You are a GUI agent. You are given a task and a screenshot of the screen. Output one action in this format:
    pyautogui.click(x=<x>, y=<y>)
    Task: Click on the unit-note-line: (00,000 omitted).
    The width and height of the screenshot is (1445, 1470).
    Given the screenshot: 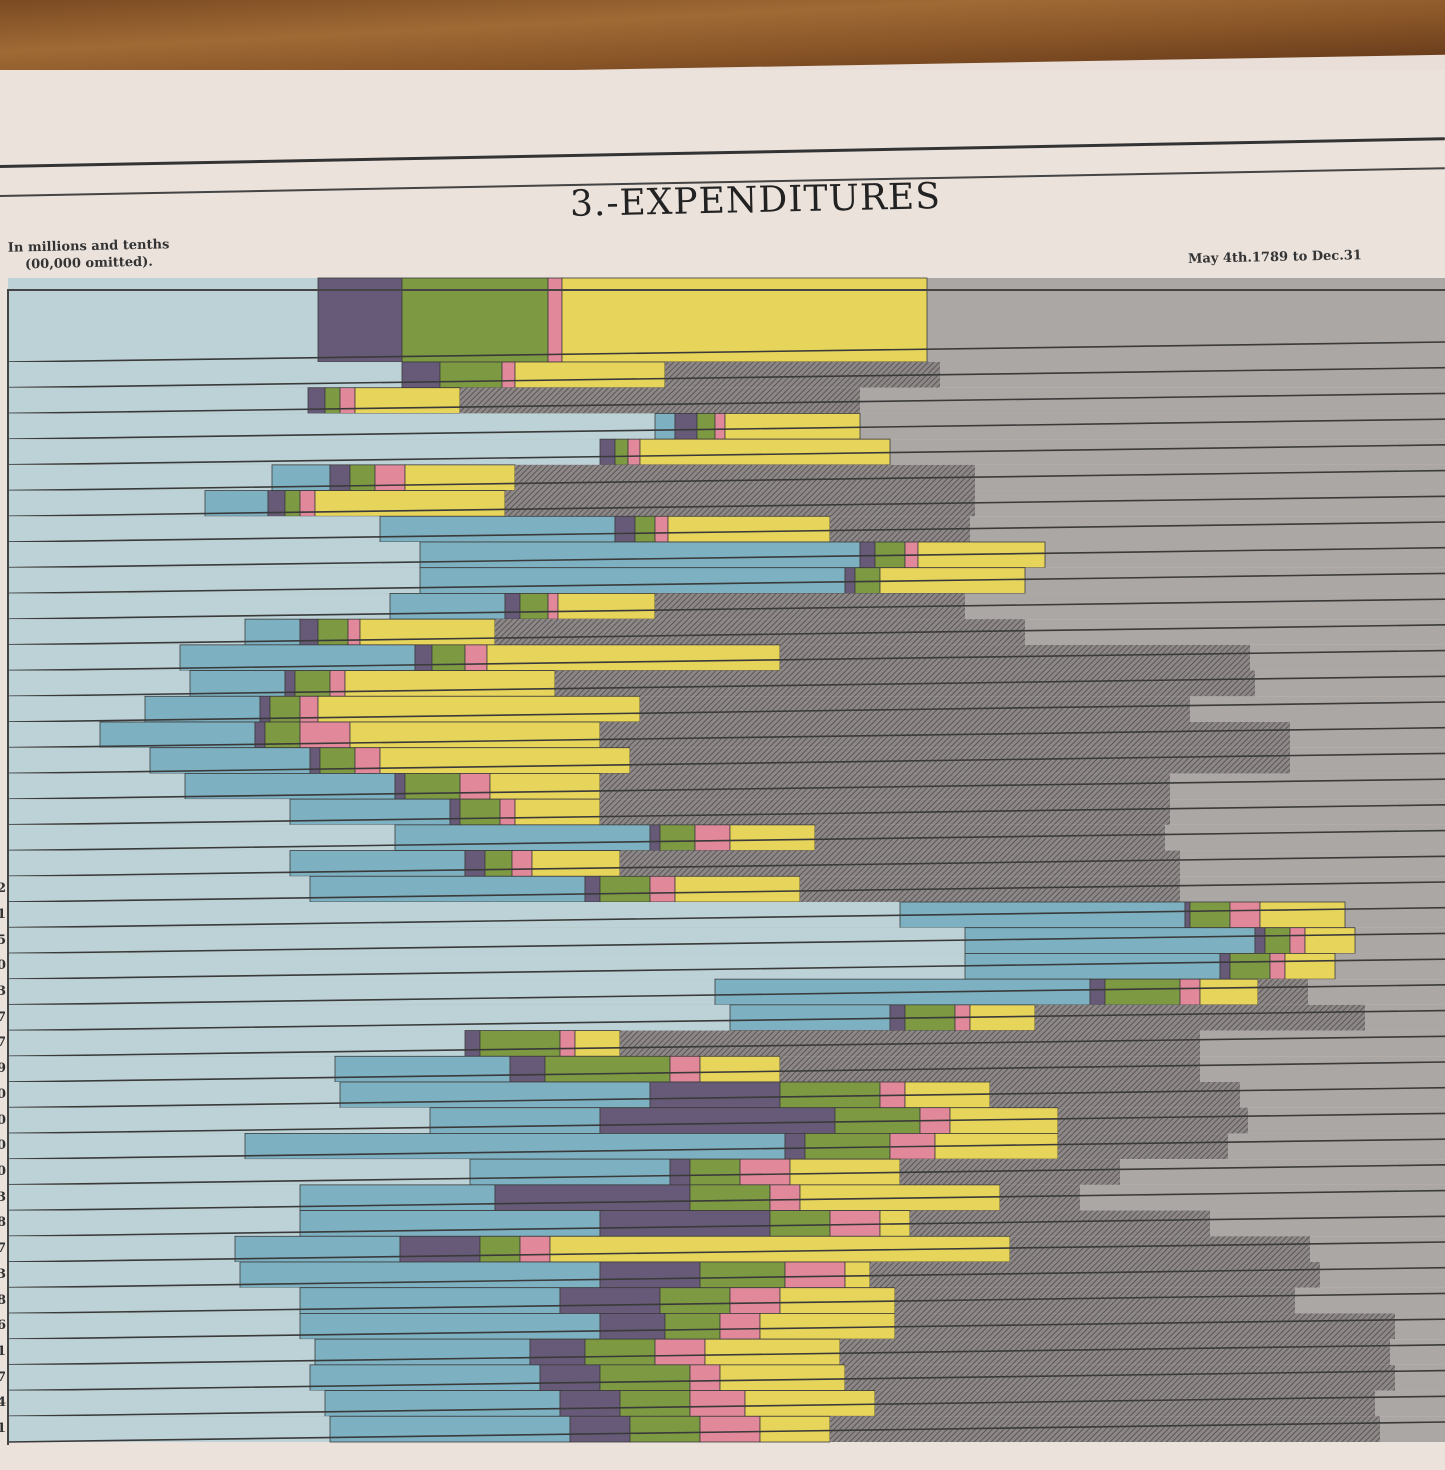 What is the action you would take?
    pyautogui.click(x=89, y=263)
    